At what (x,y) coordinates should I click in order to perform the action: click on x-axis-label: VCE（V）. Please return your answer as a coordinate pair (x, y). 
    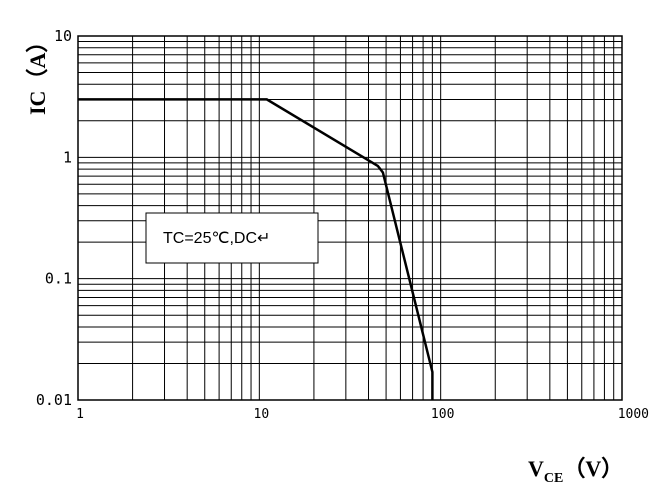
    Looking at the image, I should click on (575, 471).